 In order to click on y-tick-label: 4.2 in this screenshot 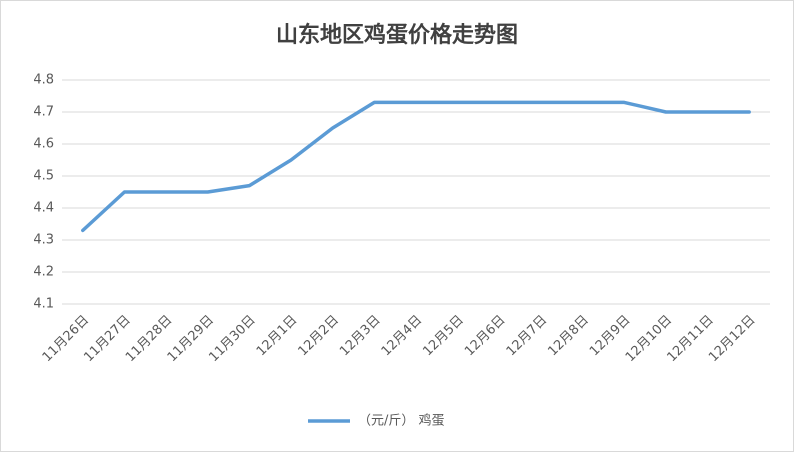, I will do `click(43, 272)`.